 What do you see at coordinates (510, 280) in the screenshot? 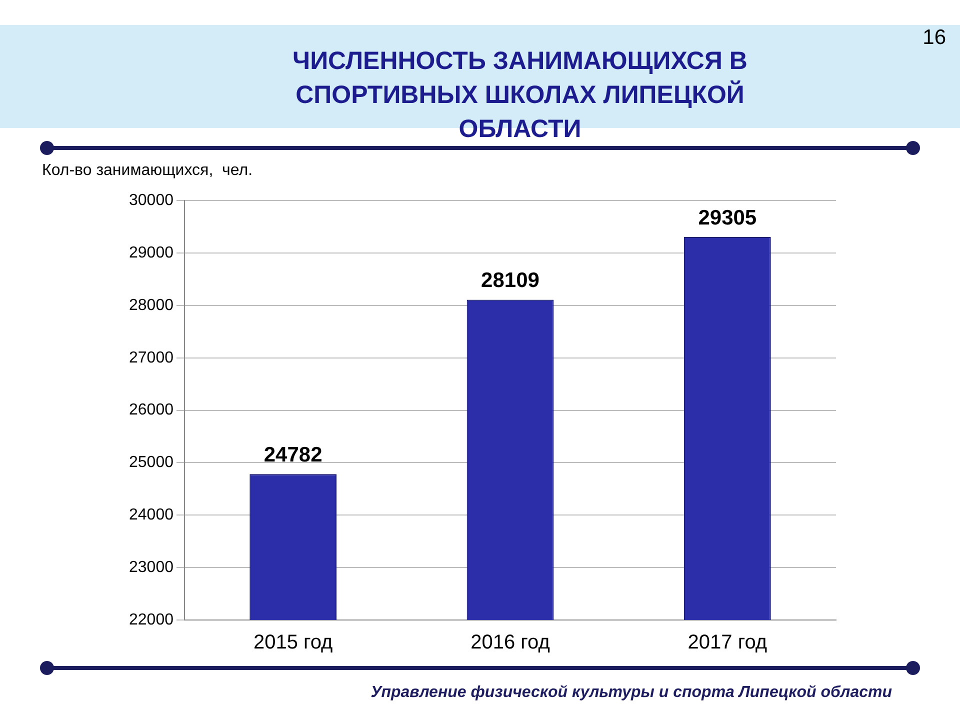
I see `data-label: 28109` at bounding box center [510, 280].